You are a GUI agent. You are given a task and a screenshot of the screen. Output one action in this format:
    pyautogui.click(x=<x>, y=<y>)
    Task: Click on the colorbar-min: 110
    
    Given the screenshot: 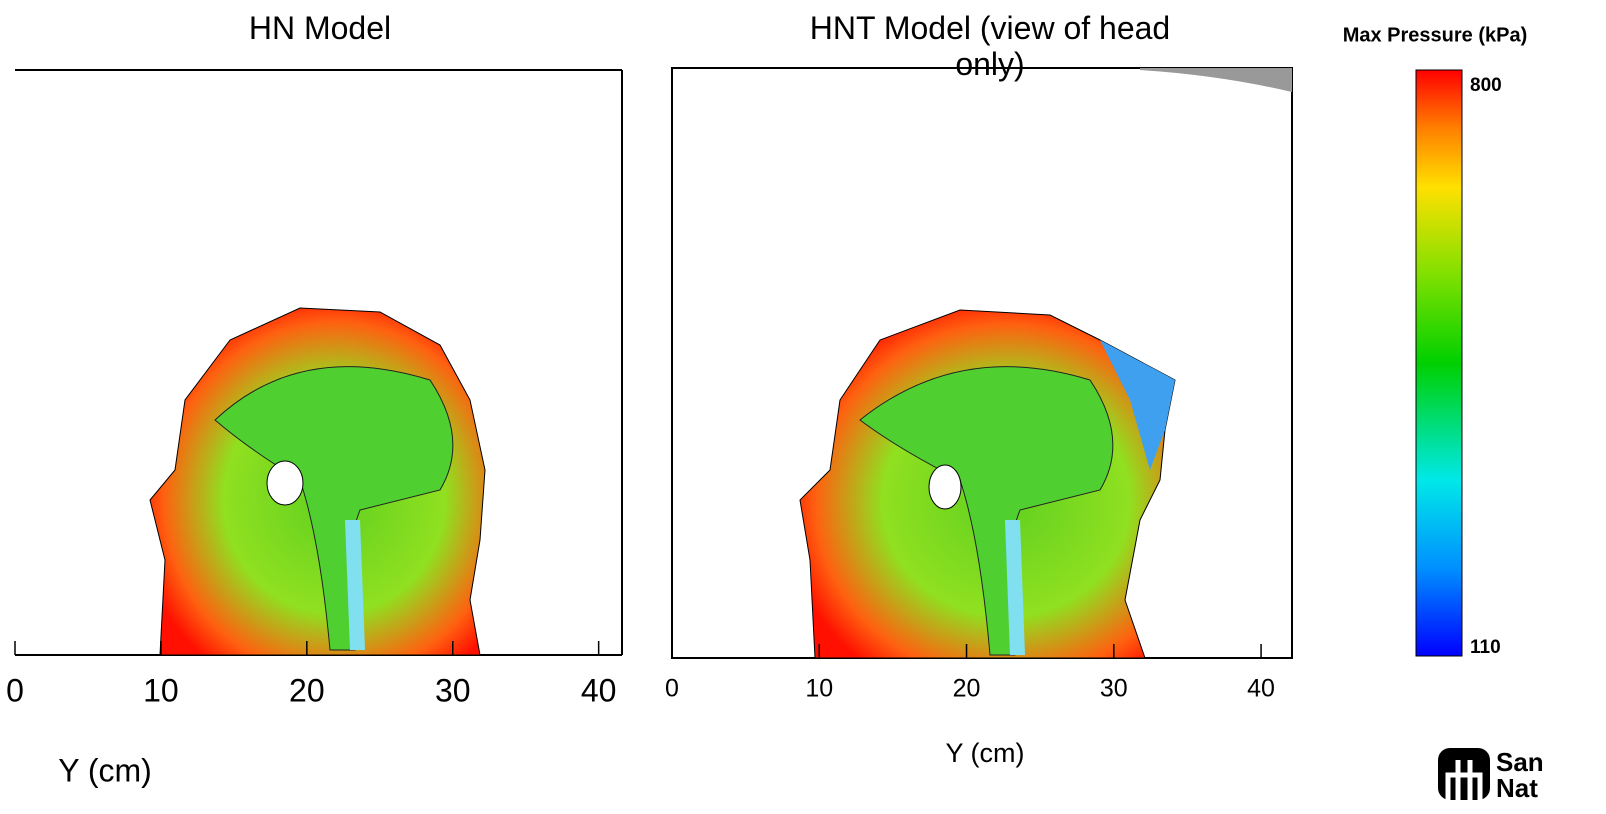 What is the action you would take?
    pyautogui.click(x=1485, y=647)
    